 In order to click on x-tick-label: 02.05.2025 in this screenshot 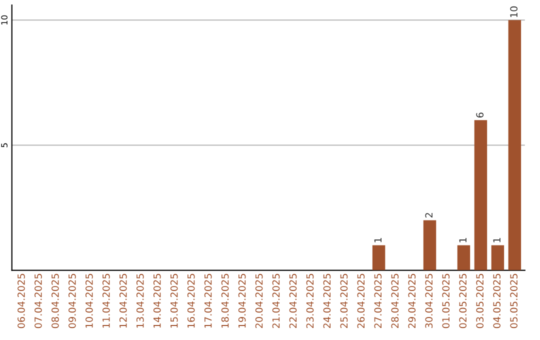, I will do `click(463, 301)`.